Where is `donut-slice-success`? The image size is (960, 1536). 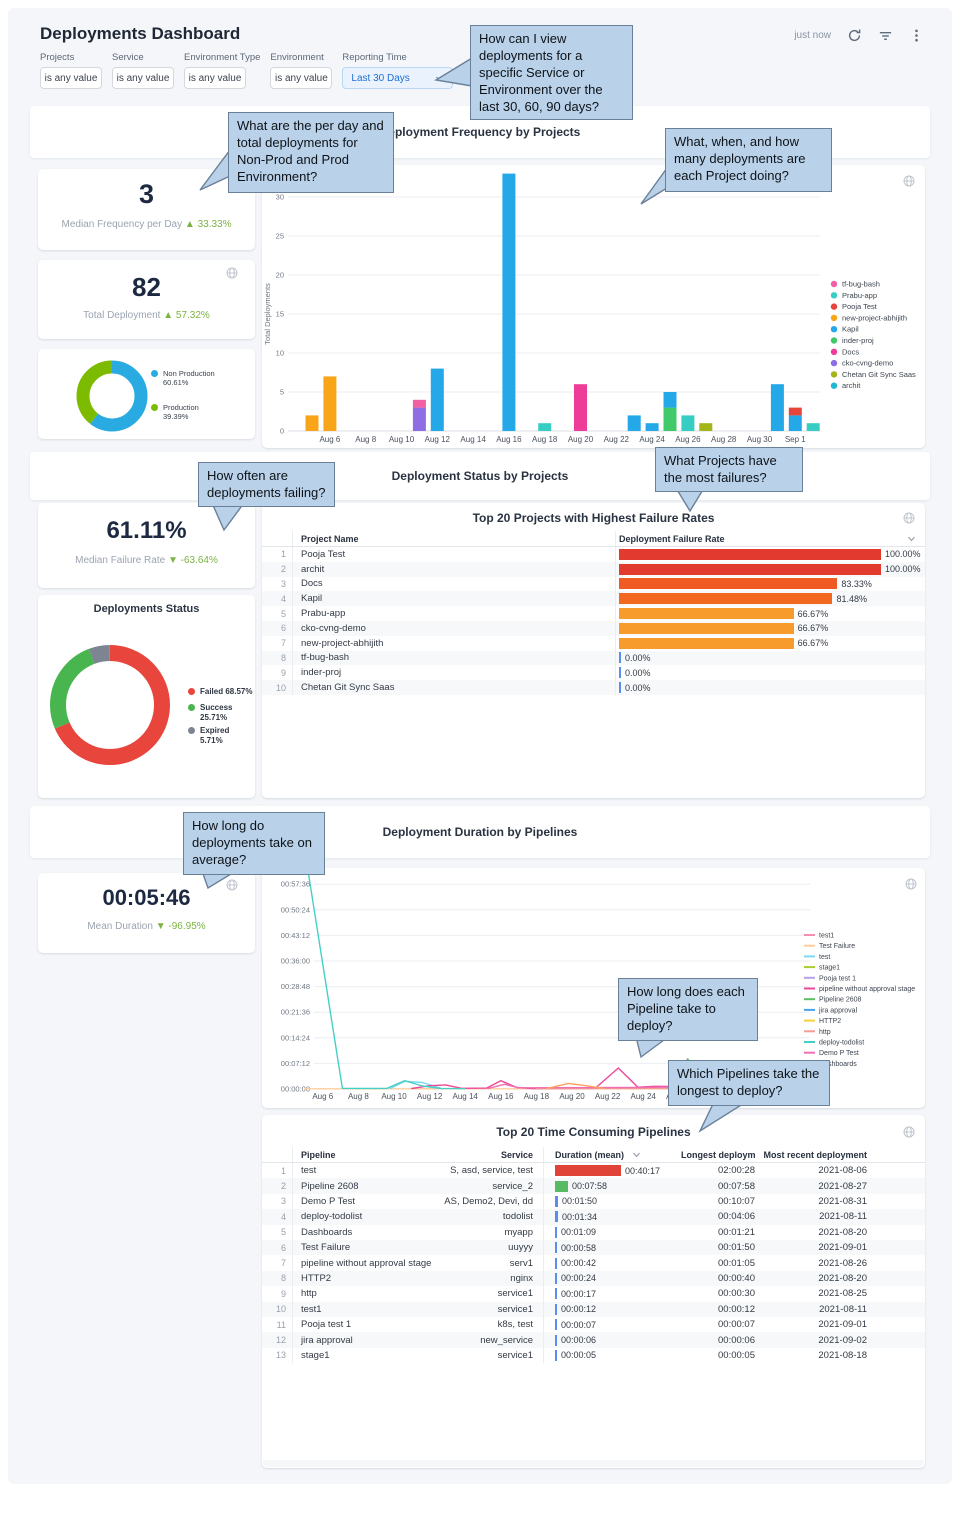
donut-slice-success is located at coordinates (110, 705).